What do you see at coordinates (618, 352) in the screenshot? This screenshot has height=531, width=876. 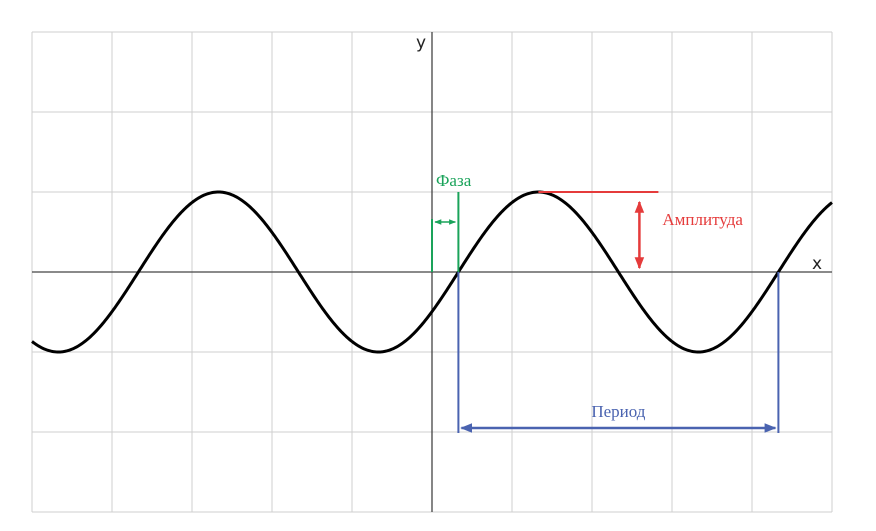 I see `period-annotation: Период` at bounding box center [618, 352].